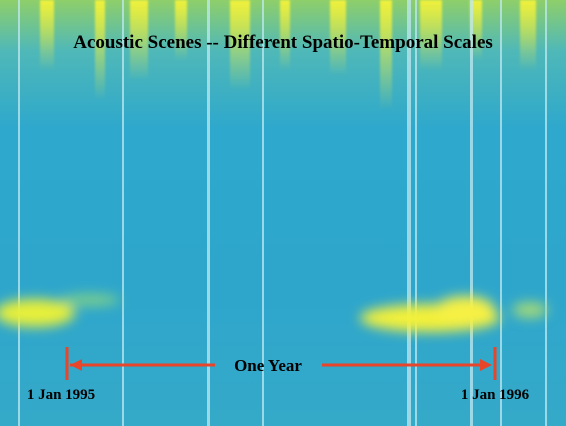 Image resolution: width=566 pixels, height=426 pixels. I want to click on timeline-start: 1 Jan 1995, so click(61, 395).